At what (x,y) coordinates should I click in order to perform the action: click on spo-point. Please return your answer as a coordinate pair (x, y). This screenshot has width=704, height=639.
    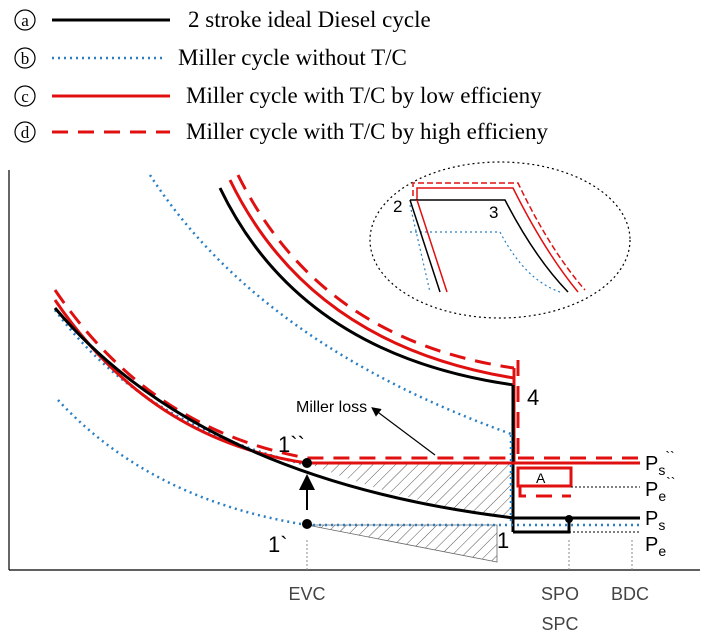
    Looking at the image, I should click on (569, 519).